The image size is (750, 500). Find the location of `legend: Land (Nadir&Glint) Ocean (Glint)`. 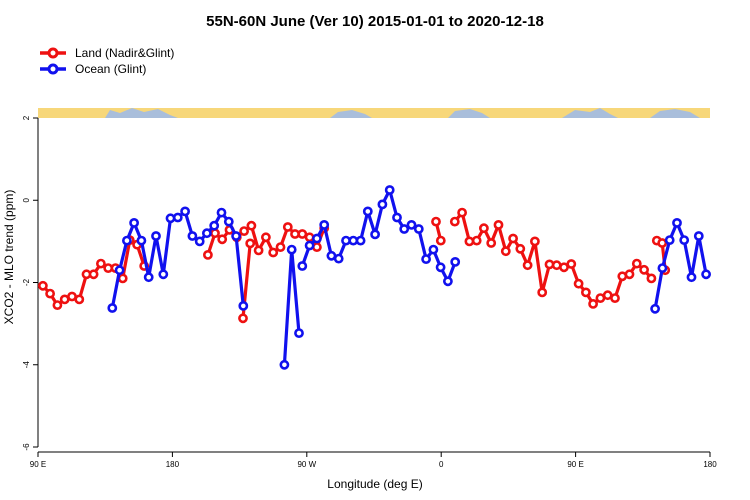

legend: Land (Nadir&Glint) Ocean (Glint) is located at coordinates (107, 61).